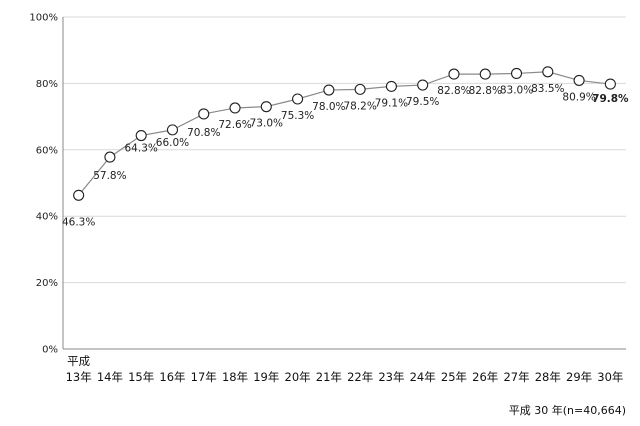 This screenshot has height=426, width=640. I want to click on y-tick-label: 20%, so click(47, 283).